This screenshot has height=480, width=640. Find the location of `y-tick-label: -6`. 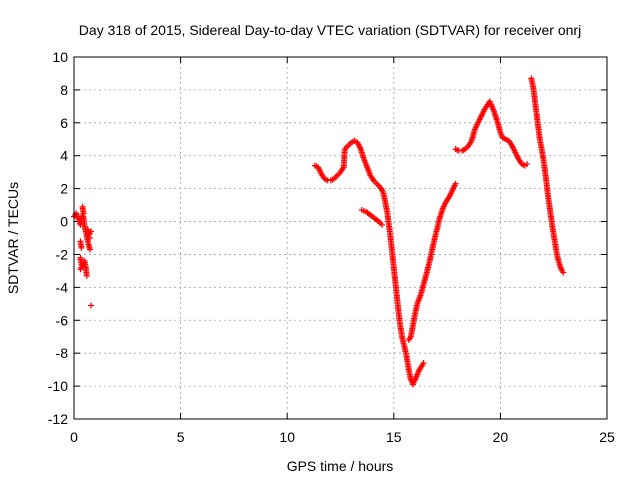

y-tick-label: -6 is located at coordinates (62, 320).